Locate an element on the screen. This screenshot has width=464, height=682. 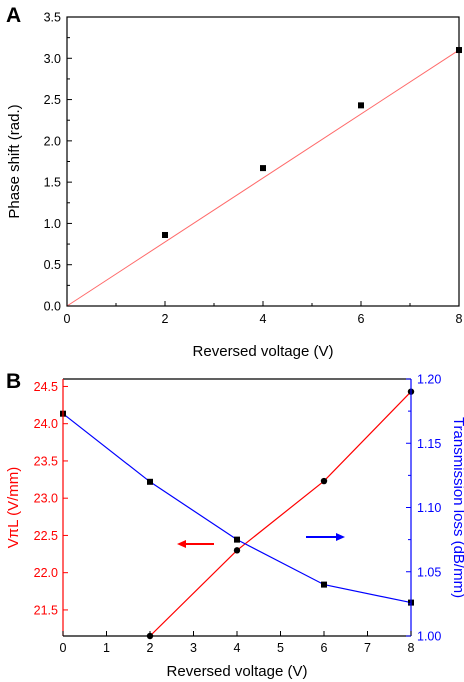
x-tick-label-a: 2 is located at coordinates (165, 319).